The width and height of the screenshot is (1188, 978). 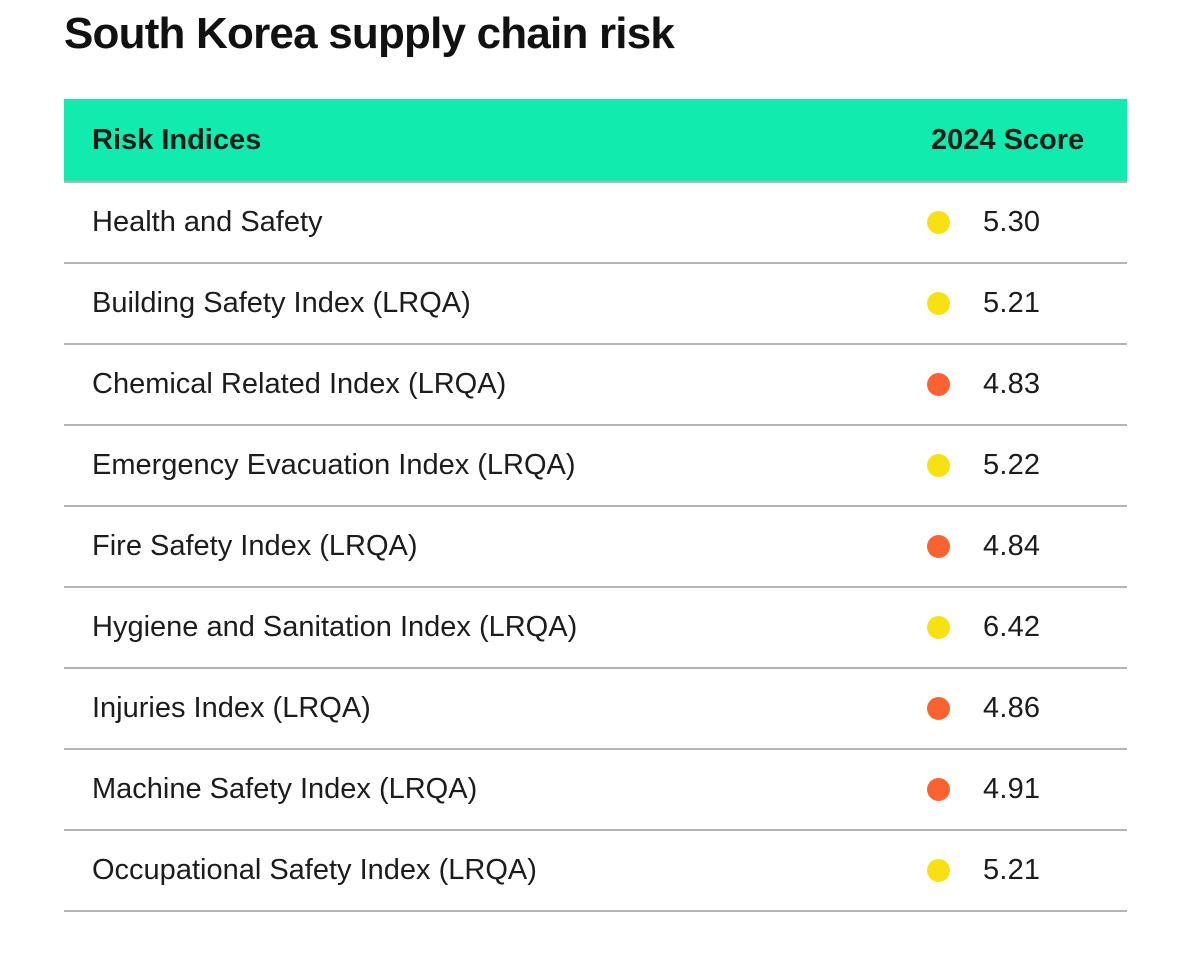 What do you see at coordinates (1012, 627) in the screenshot?
I see `score-value: 6.42` at bounding box center [1012, 627].